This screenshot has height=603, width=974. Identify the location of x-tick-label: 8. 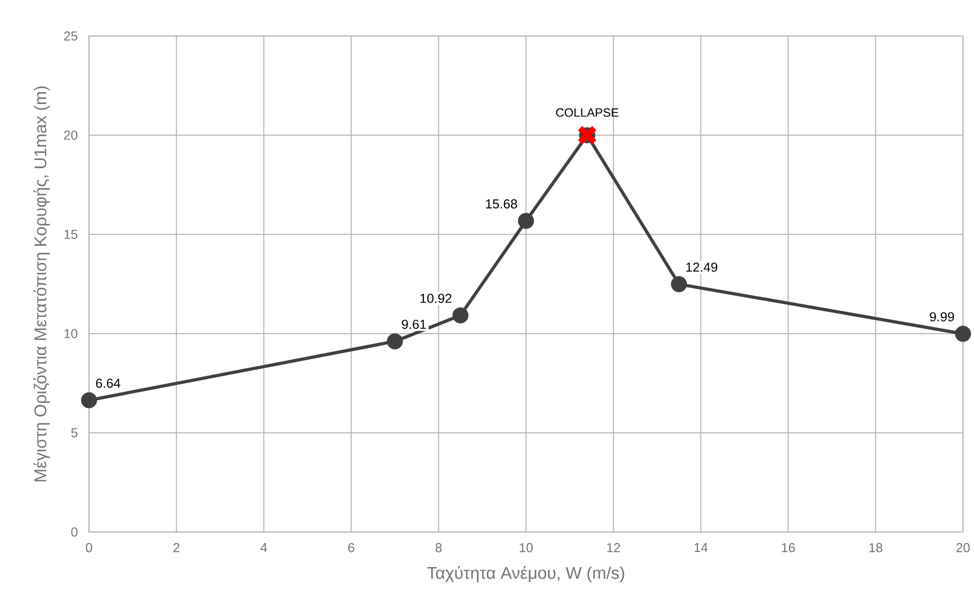
(439, 547).